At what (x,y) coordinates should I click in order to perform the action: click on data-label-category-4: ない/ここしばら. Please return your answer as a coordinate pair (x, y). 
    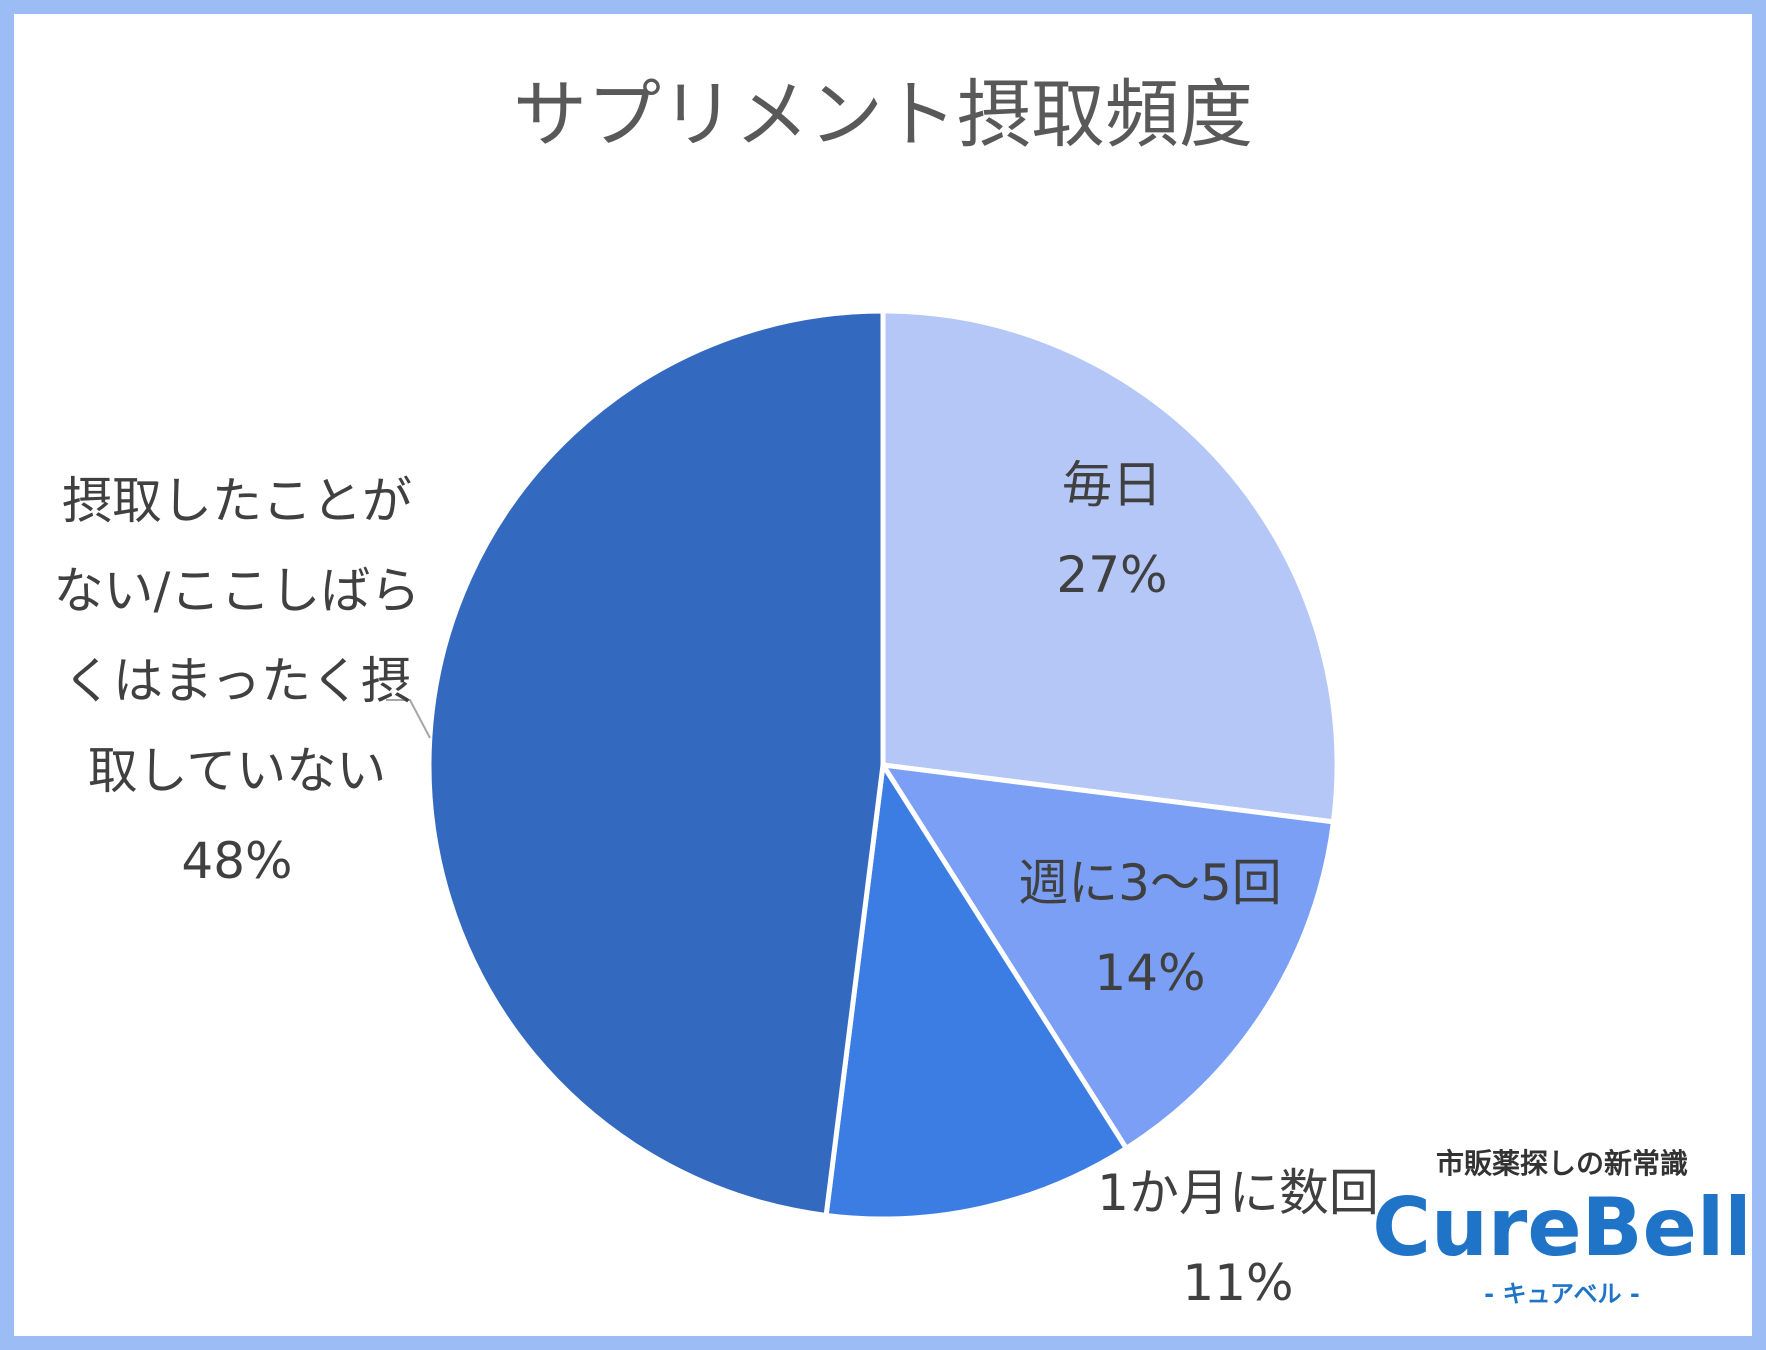
    Looking at the image, I should click on (237, 591).